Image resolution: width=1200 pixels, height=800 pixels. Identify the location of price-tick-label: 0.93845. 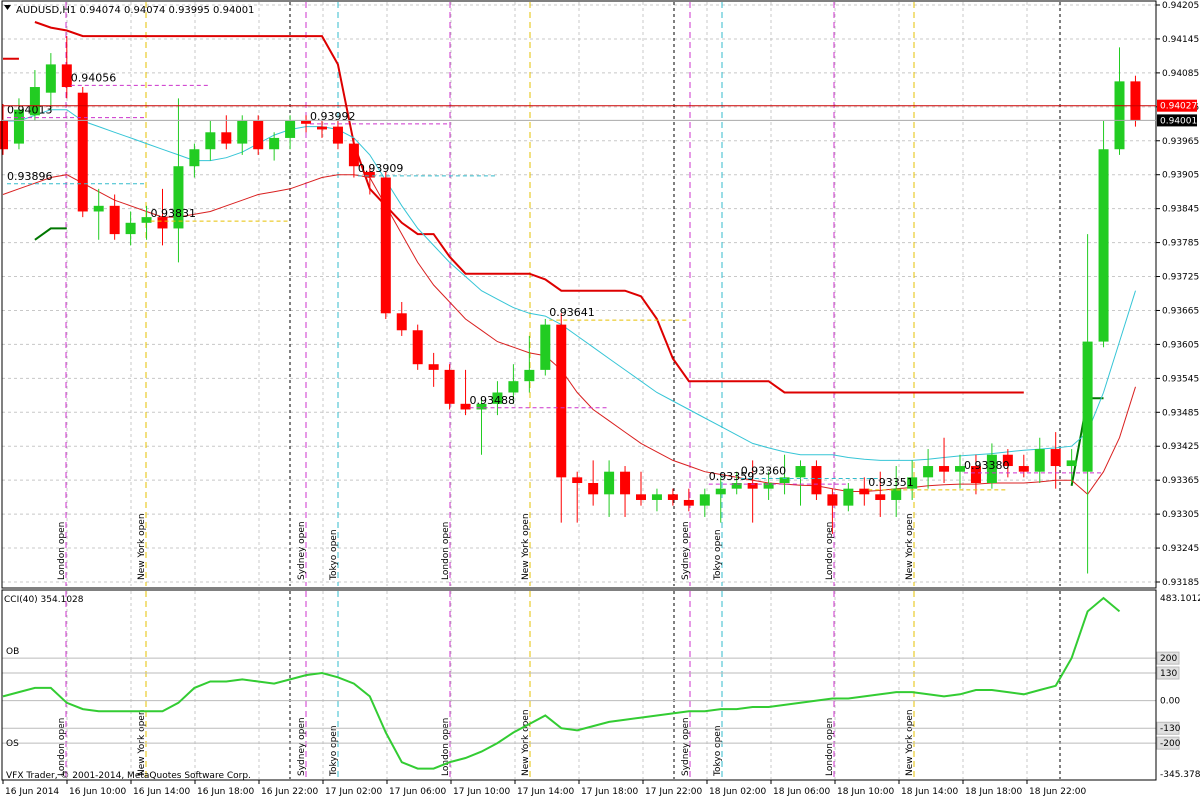
(1180, 210).